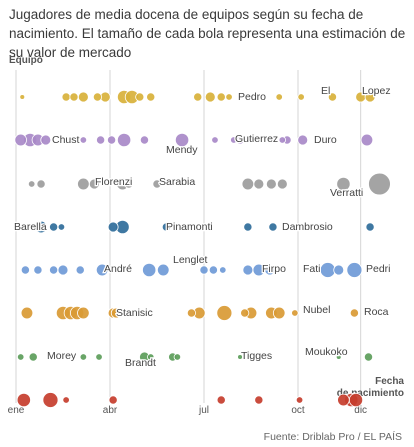  What do you see at coordinates (30, 227) in the screenshot?
I see `player-label: Barella` at bounding box center [30, 227].